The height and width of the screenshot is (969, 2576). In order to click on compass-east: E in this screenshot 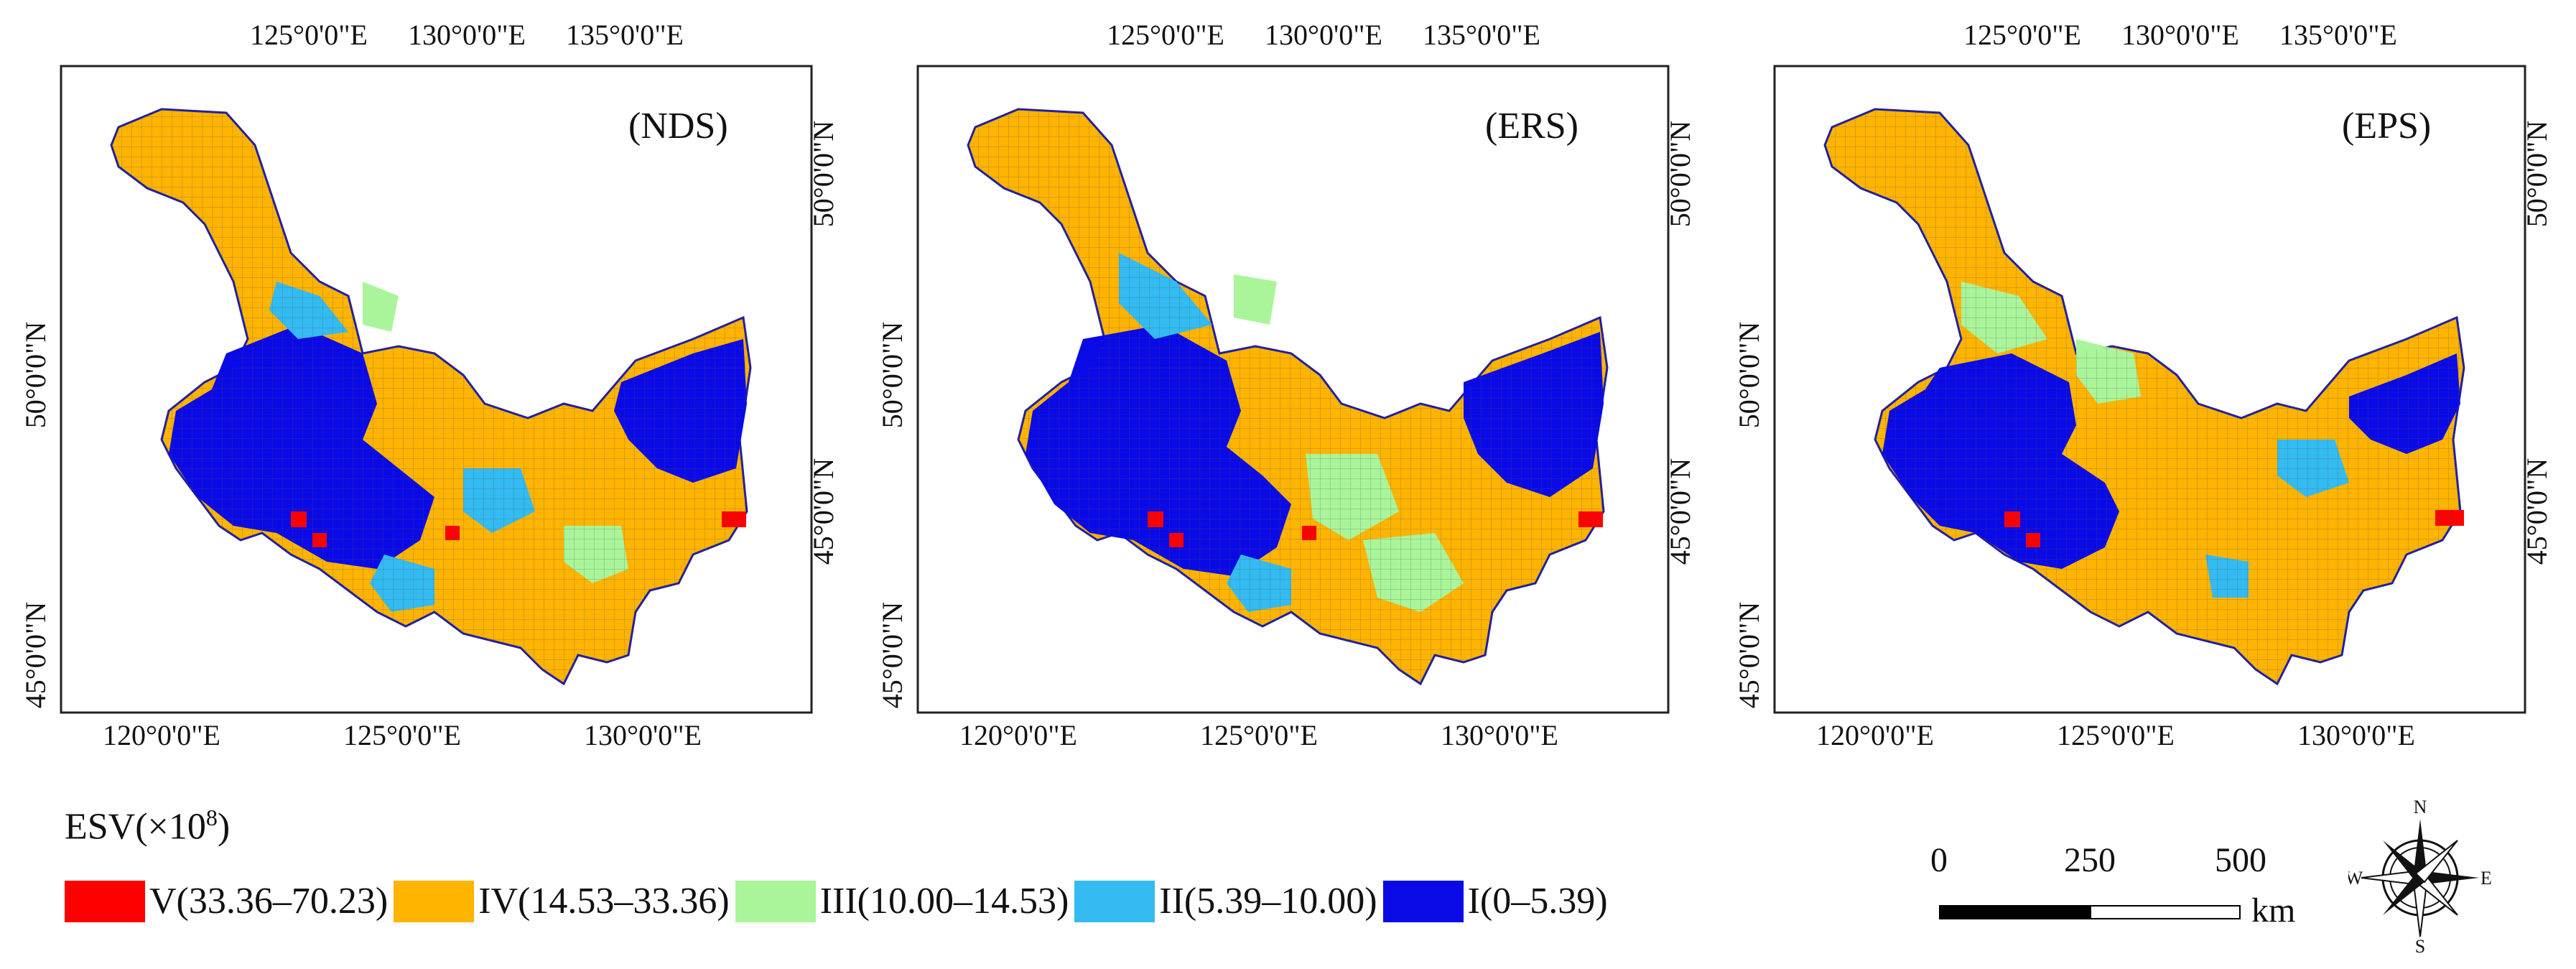, I will do `click(2486, 878)`.